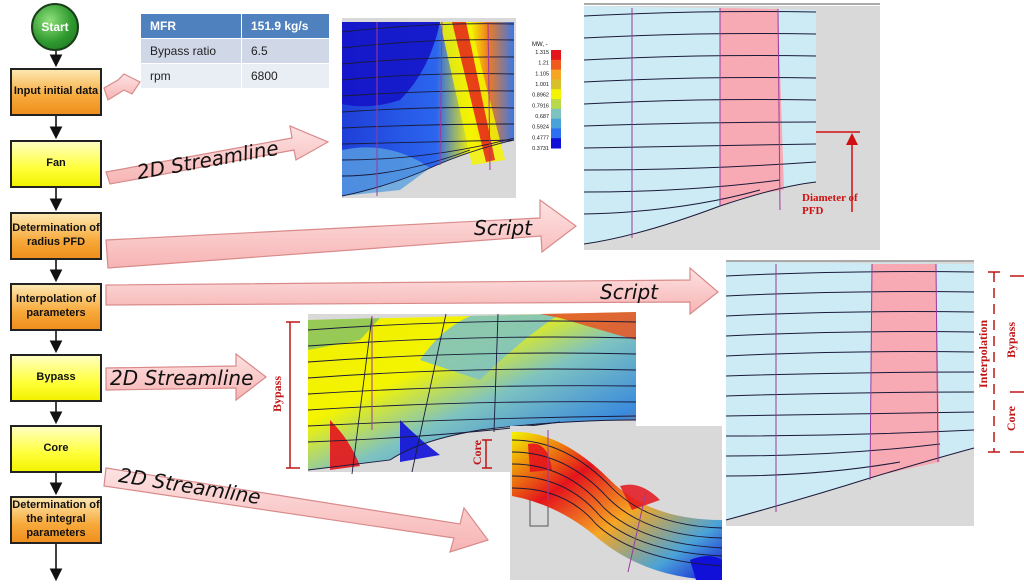 The height and width of the screenshot is (584, 1024). I want to click on step-label: Determination of radius PFD, so click(56, 235).